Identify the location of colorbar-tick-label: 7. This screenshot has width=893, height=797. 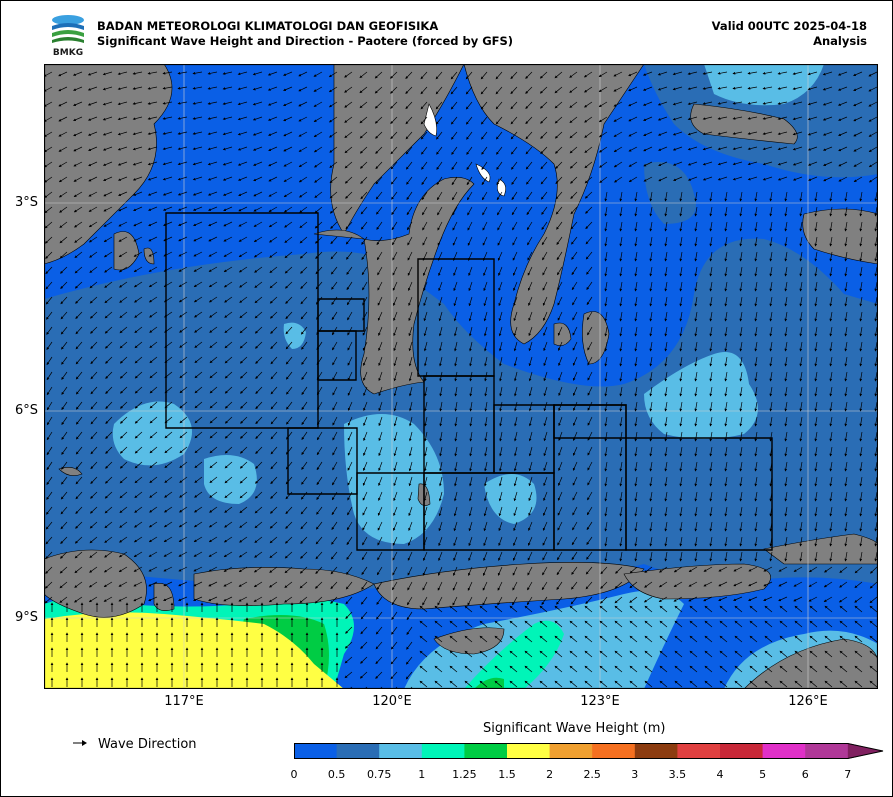
(848, 774).